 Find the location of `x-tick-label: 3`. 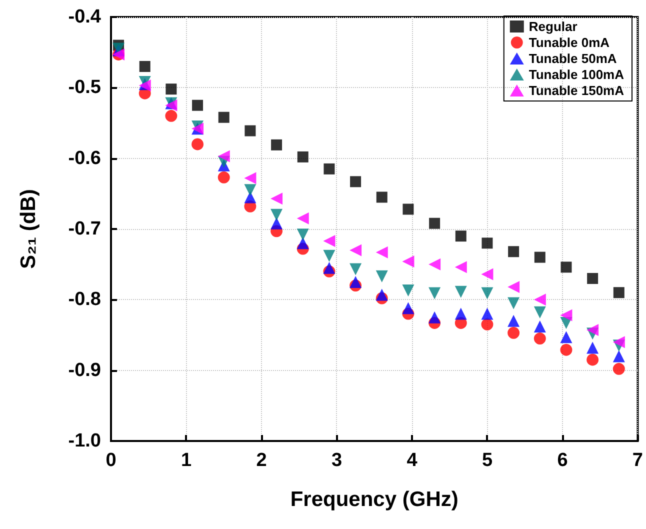

x-tick-label: 3 is located at coordinates (336, 460).